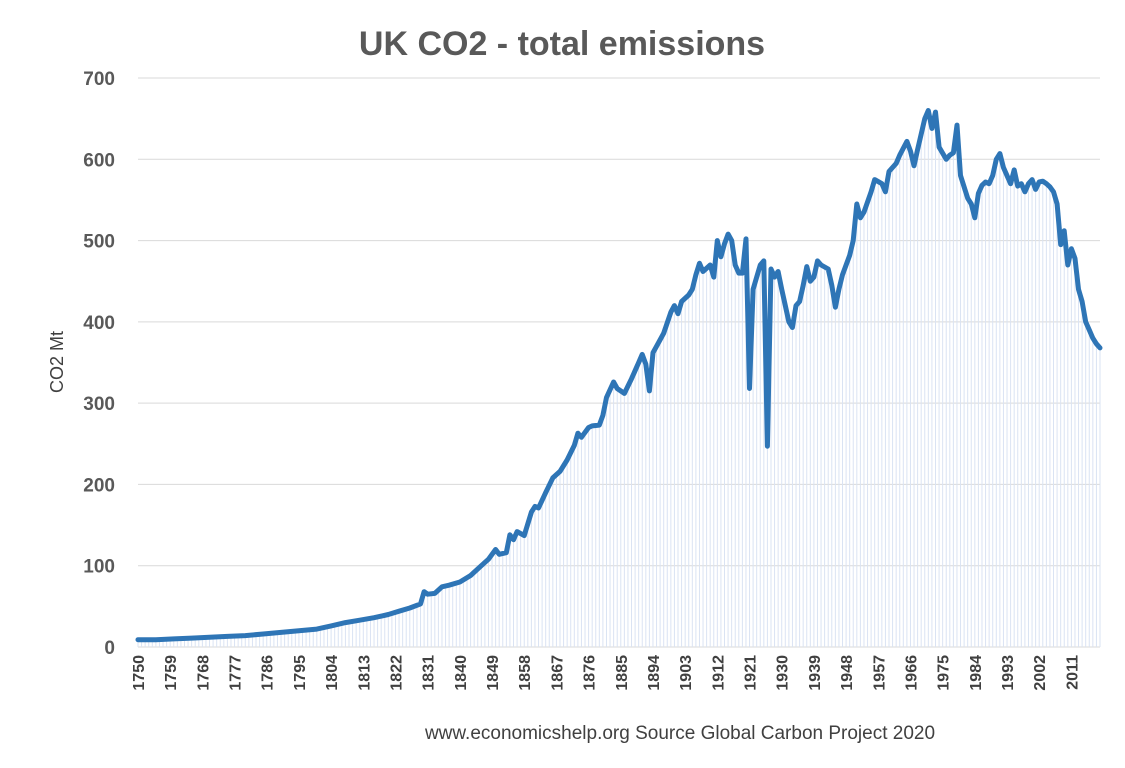 The height and width of the screenshot is (768, 1125). Describe the element at coordinates (493, 673) in the screenshot. I see `x-tick-label: 1849` at that location.